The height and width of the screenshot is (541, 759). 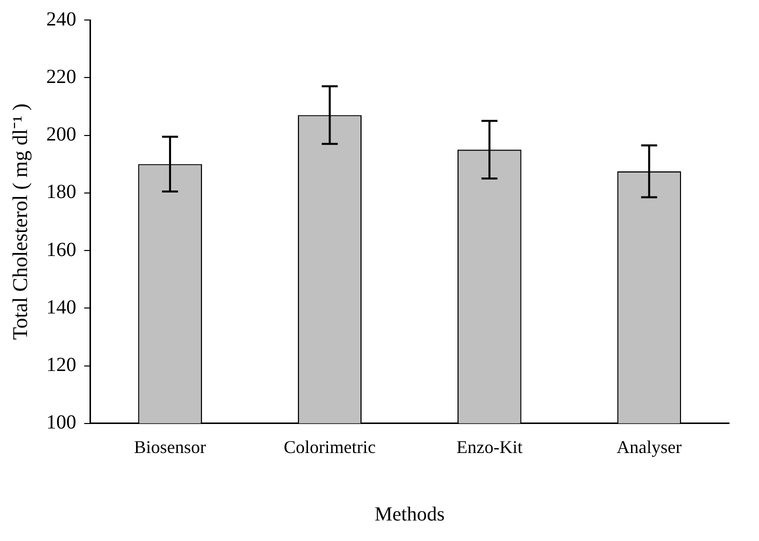 I want to click on y-tick-label: 160, so click(x=61, y=249).